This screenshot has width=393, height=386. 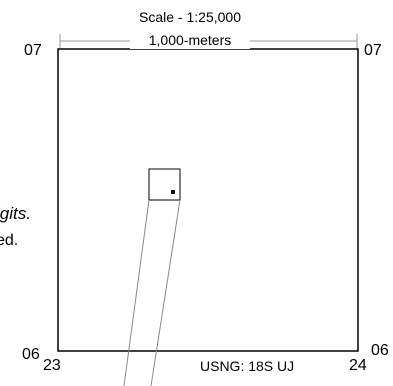 What do you see at coordinates (52, 365) in the screenshot?
I see `easting-label-left: 23` at bounding box center [52, 365].